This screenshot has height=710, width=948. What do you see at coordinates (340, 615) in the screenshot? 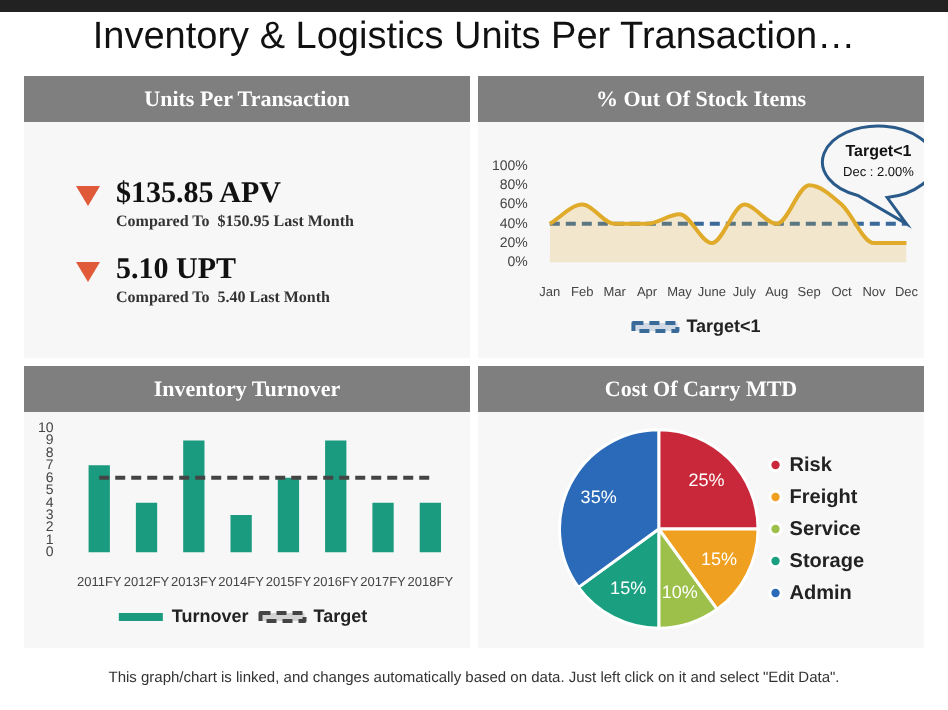
I see `legend-label: Target` at bounding box center [340, 615].